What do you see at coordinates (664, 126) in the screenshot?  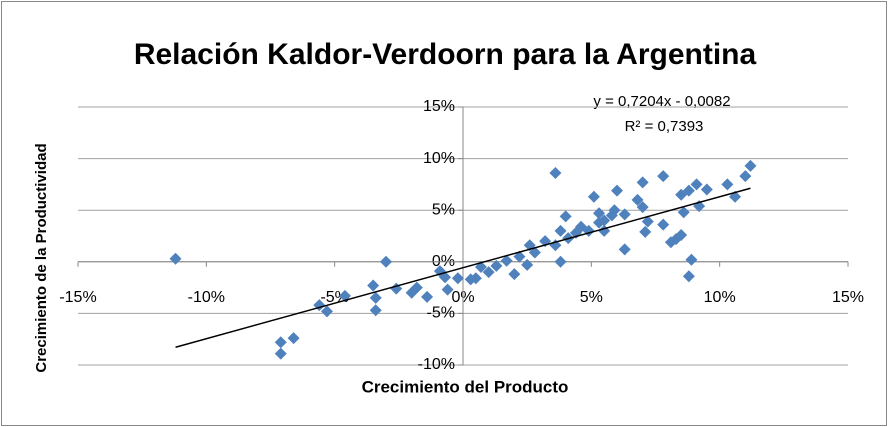 I see `trendline-r2: R² = 0,7393` at bounding box center [664, 126].